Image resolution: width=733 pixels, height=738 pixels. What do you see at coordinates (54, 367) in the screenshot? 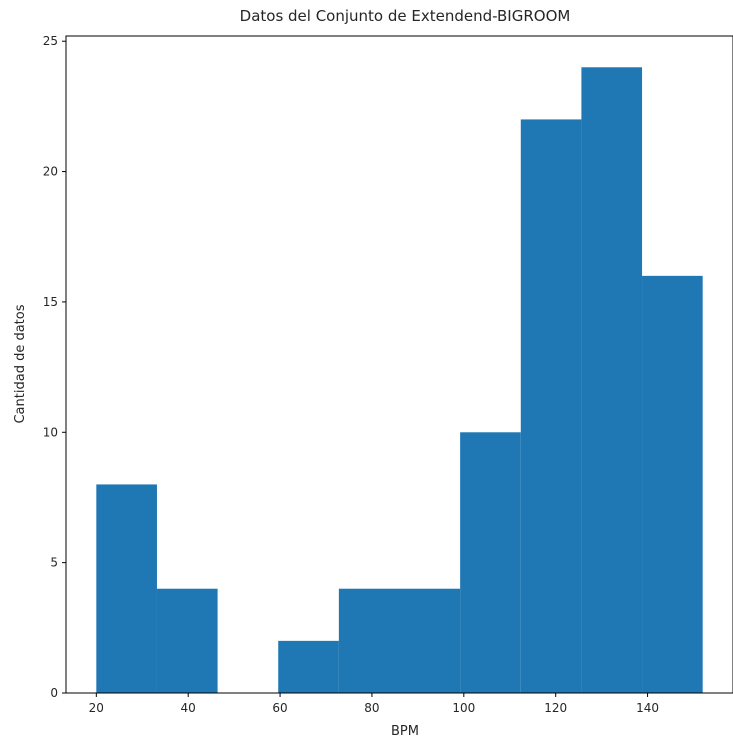
I see `y-axis-ticks: 0 5 10 15 20 25` at bounding box center [54, 367].